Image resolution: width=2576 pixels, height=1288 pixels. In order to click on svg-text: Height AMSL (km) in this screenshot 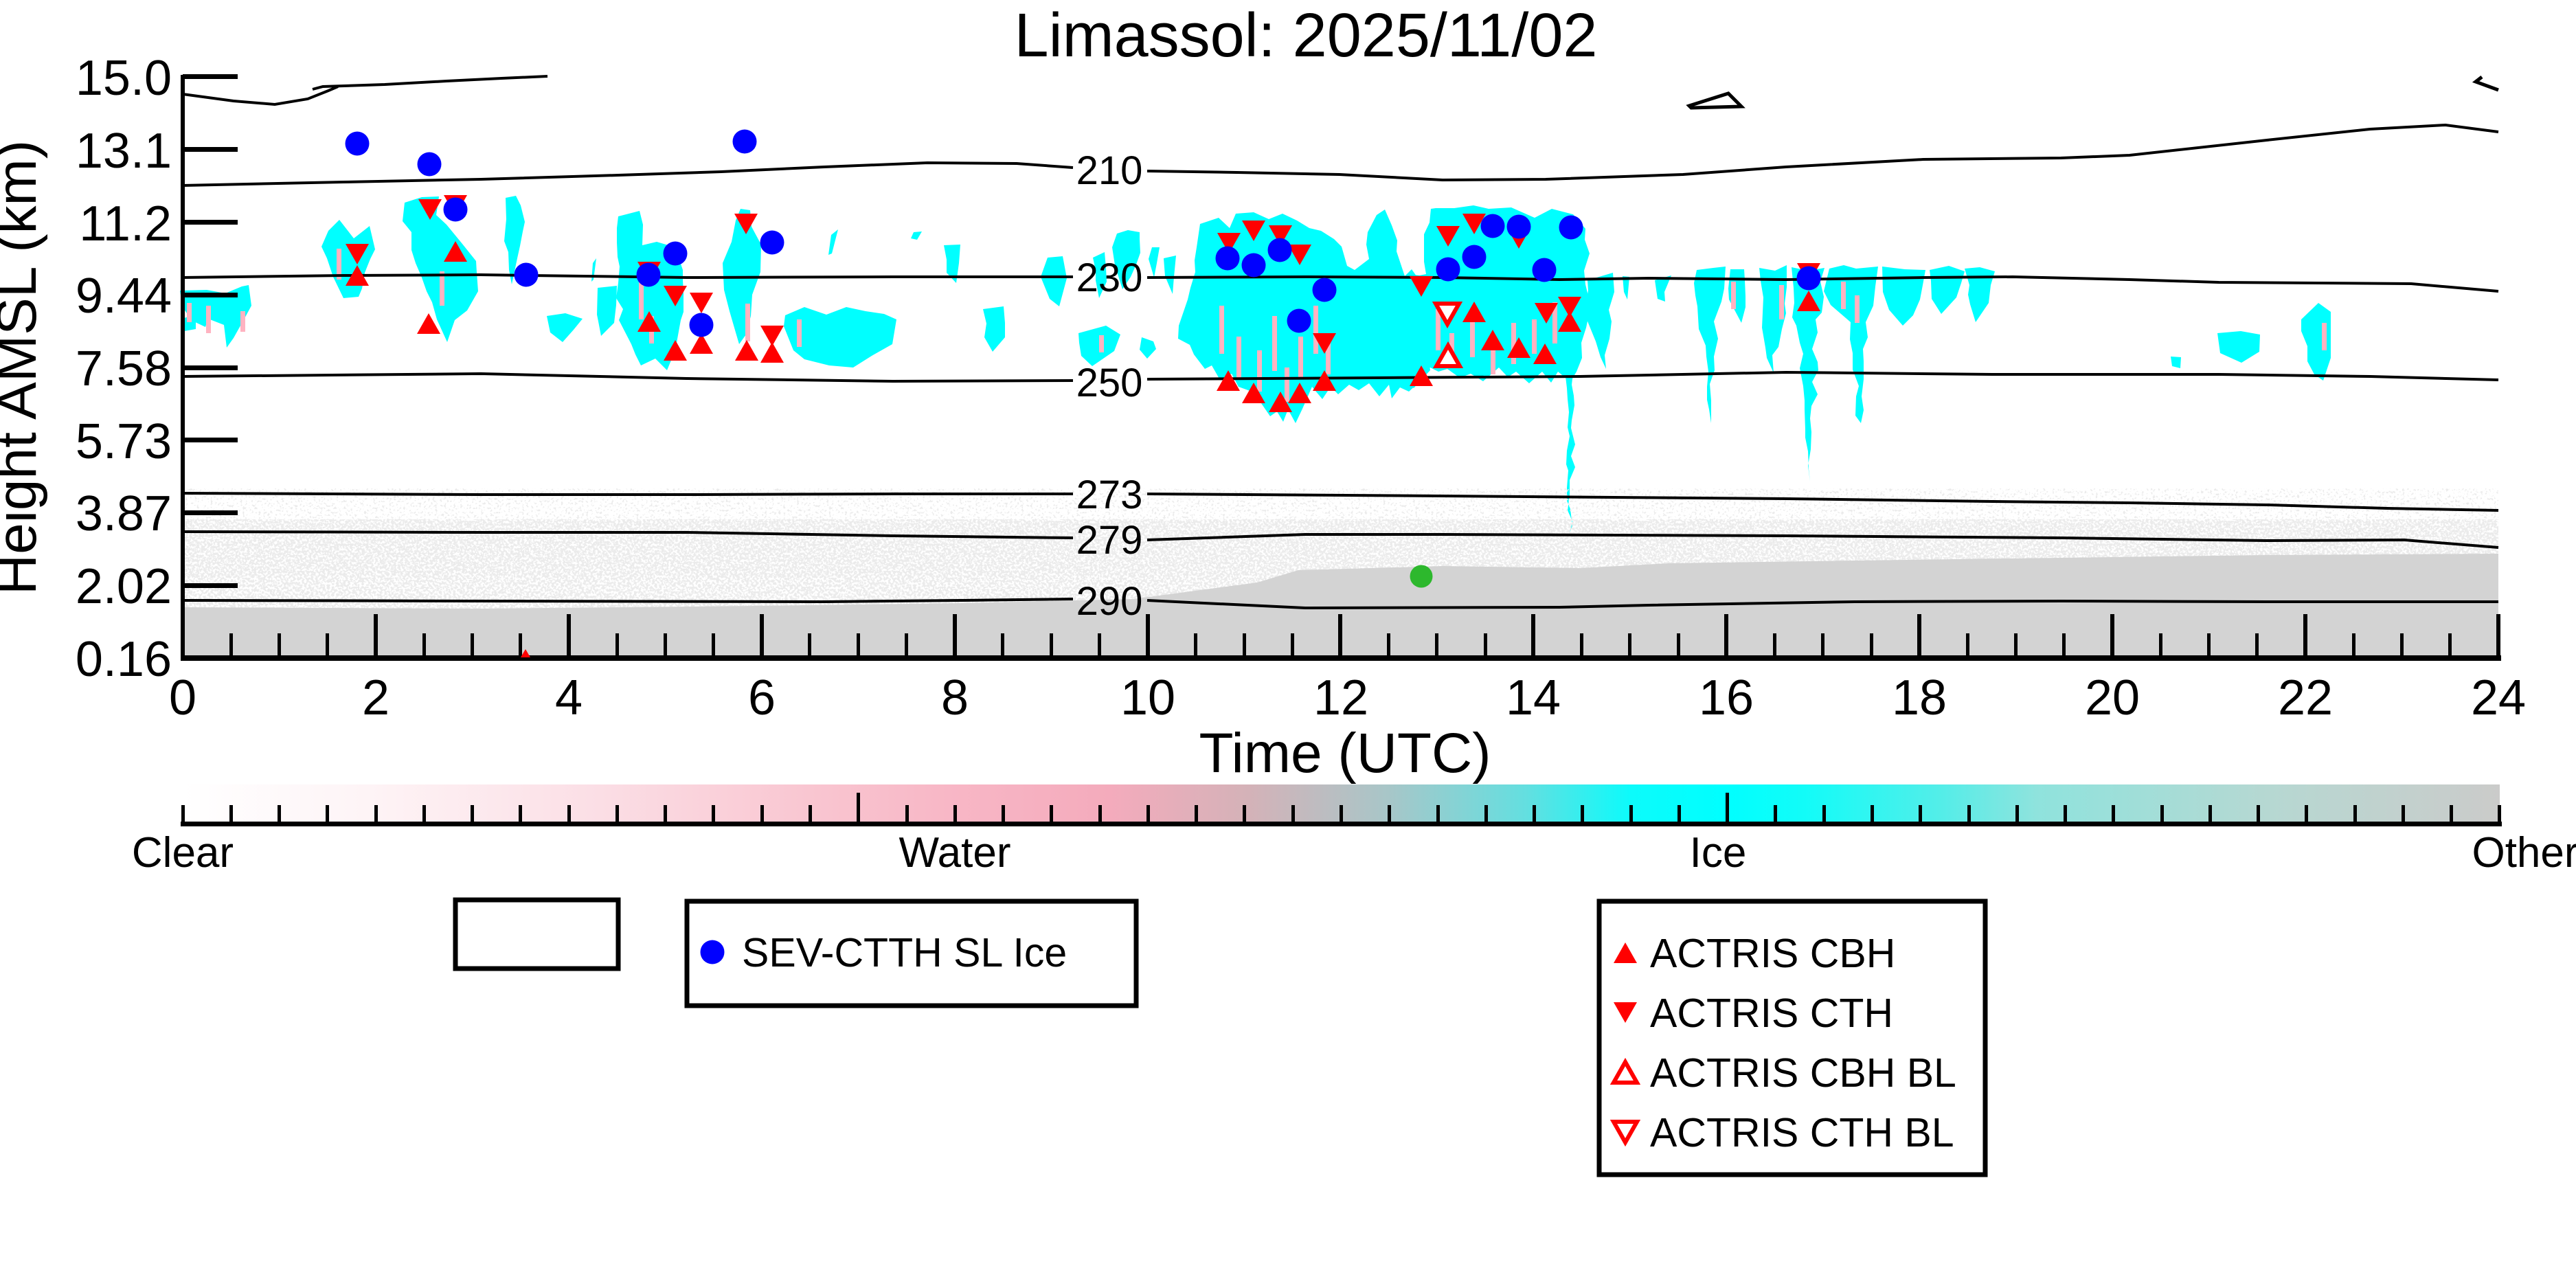, I will do `click(24, 367)`.